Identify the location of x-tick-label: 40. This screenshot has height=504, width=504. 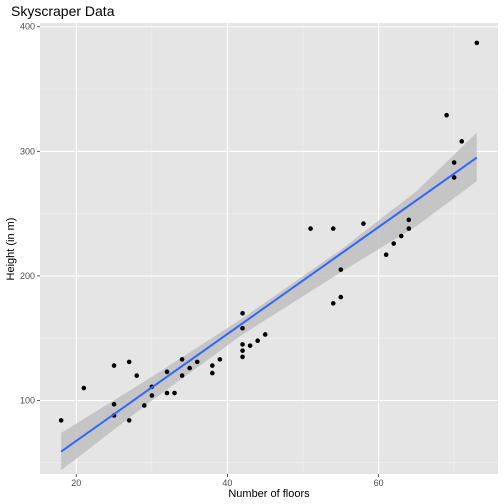
(227, 483).